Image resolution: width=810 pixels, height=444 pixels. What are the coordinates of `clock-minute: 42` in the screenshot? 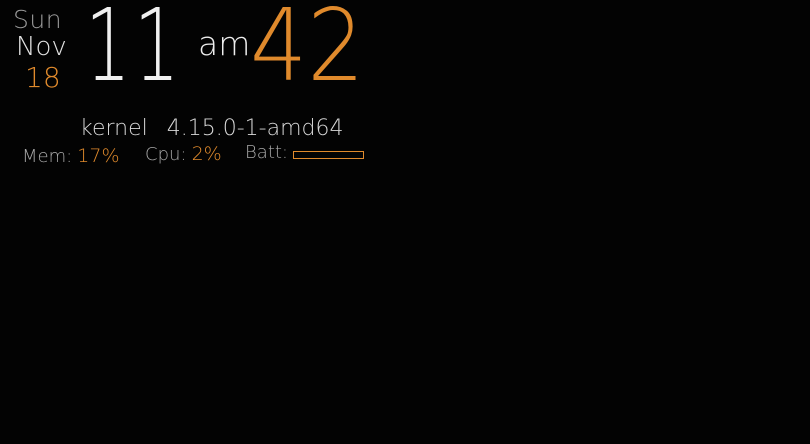 It's located at (307, 52).